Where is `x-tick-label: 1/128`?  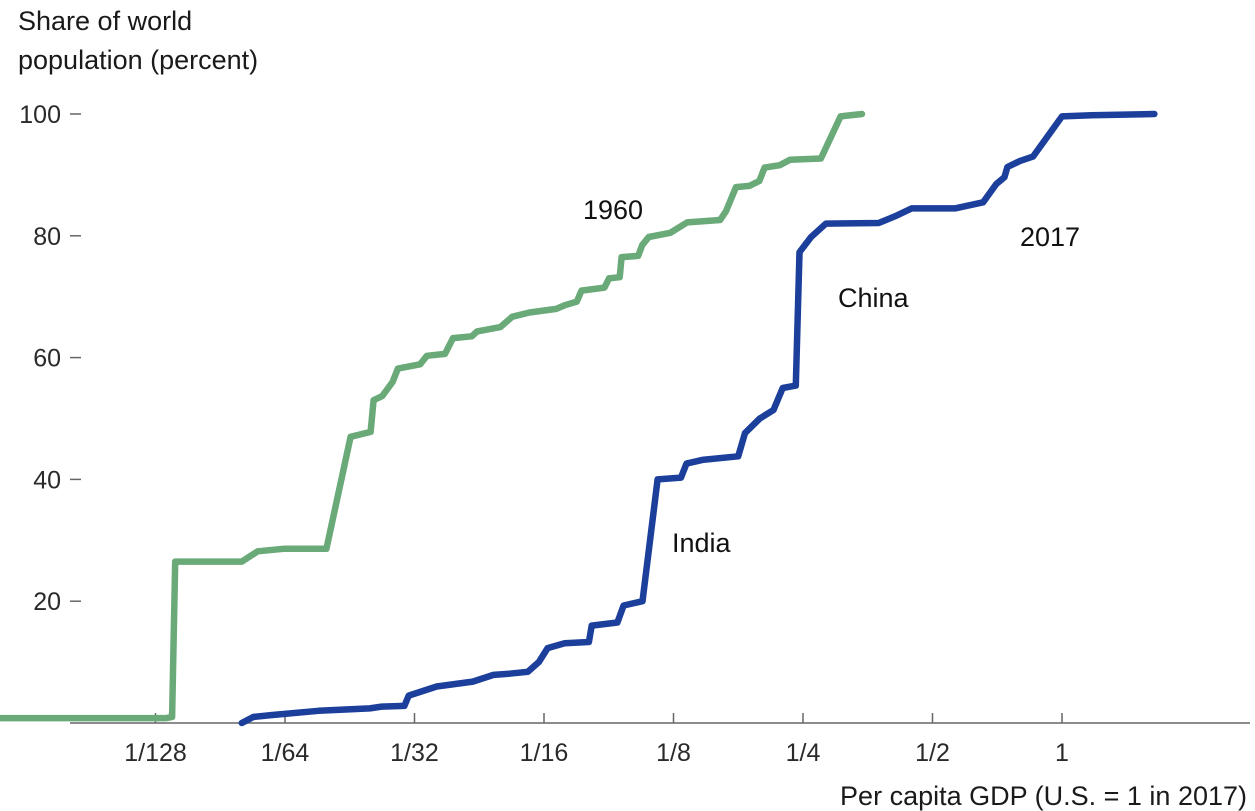 x-tick-label: 1/128 is located at coordinates (155, 753).